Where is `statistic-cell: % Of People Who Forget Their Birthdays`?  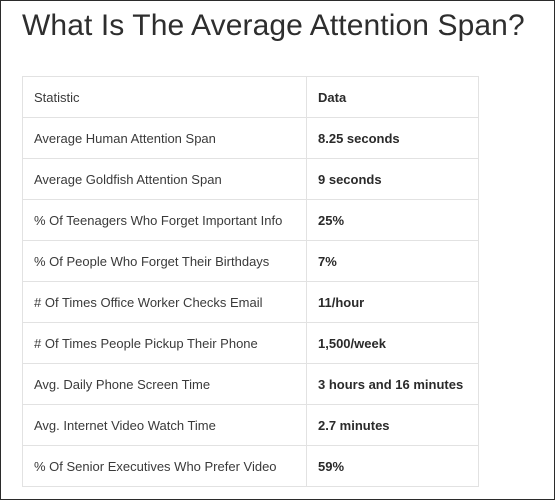 statistic-cell: % Of People Who Forget Their Birthdays is located at coordinates (164, 261).